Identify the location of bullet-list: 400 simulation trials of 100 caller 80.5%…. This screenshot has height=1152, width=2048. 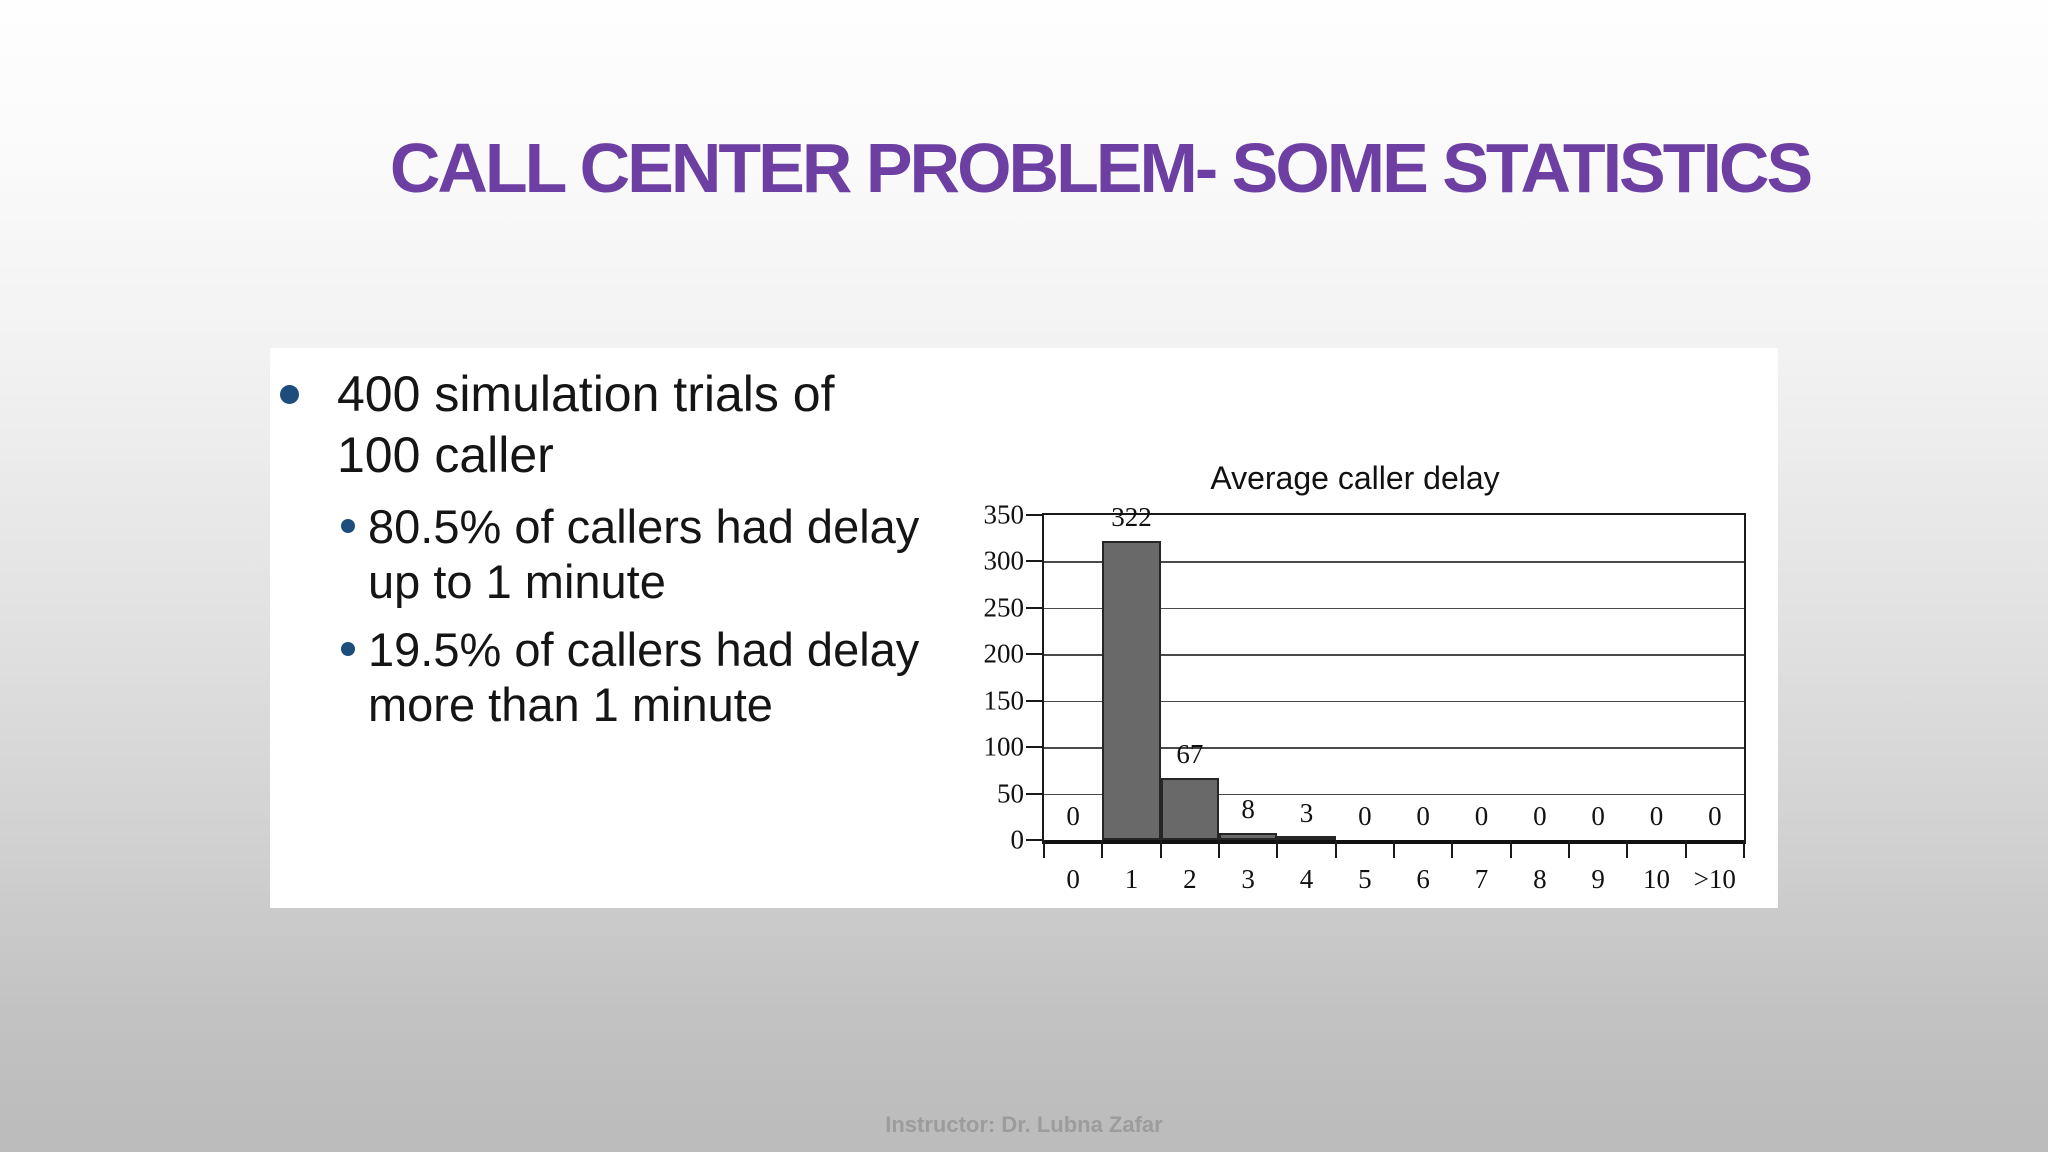
(650, 548).